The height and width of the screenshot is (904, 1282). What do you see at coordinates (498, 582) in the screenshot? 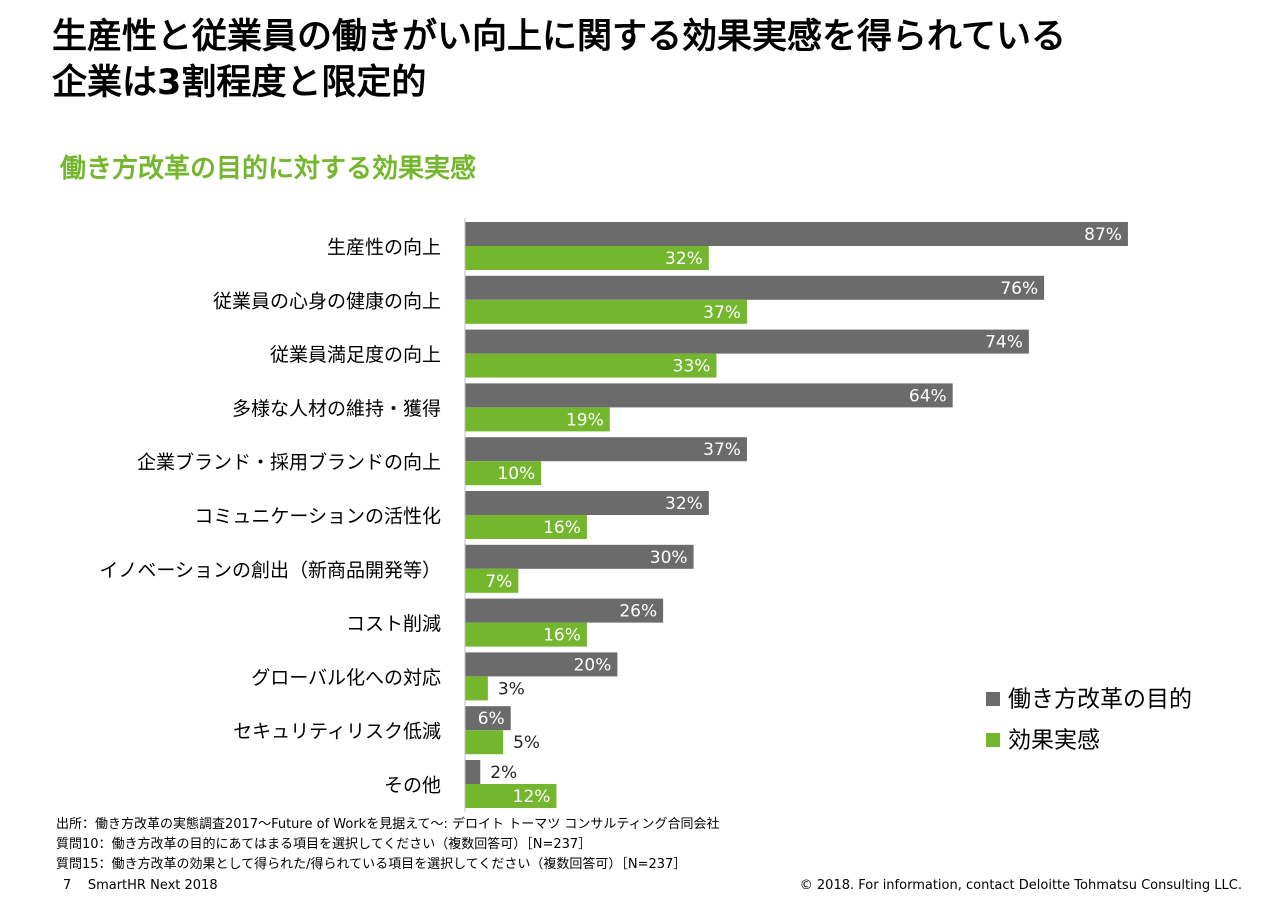
I see `data-label-effect: 7%` at bounding box center [498, 582].